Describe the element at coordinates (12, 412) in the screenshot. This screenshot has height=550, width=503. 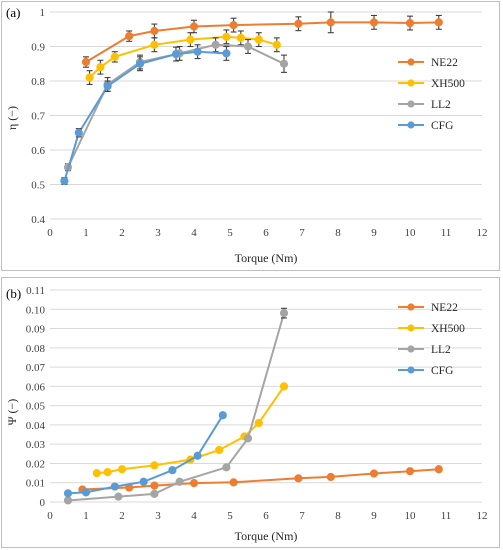
I see `panel-b-y-axis-label: Ψ (−)` at that location.